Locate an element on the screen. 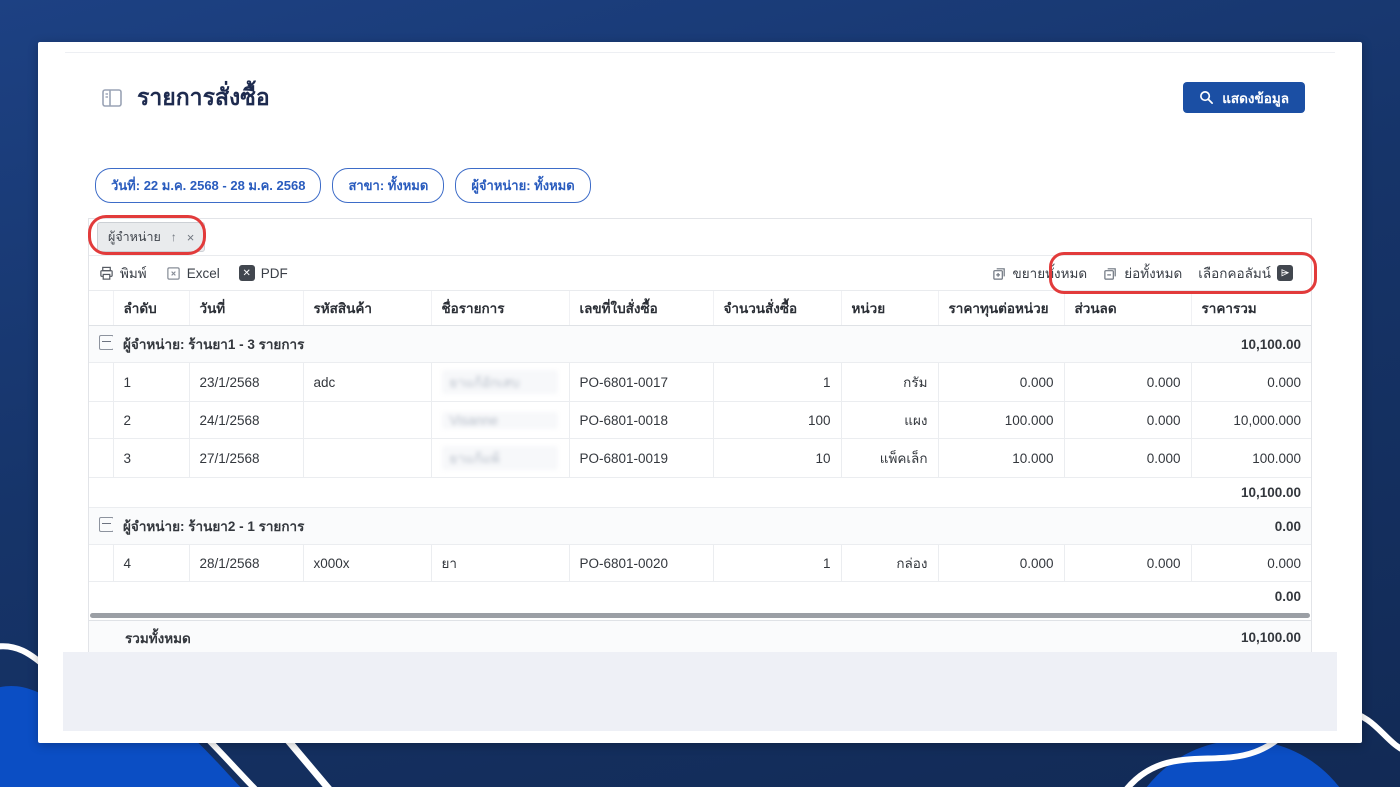 The image size is (1400, 787). print-button: พิมพ์ is located at coordinates (123, 273).